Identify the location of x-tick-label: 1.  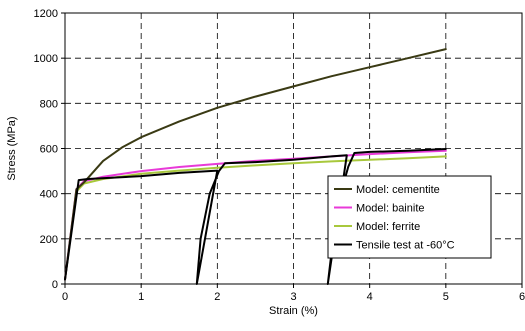
(141, 297).